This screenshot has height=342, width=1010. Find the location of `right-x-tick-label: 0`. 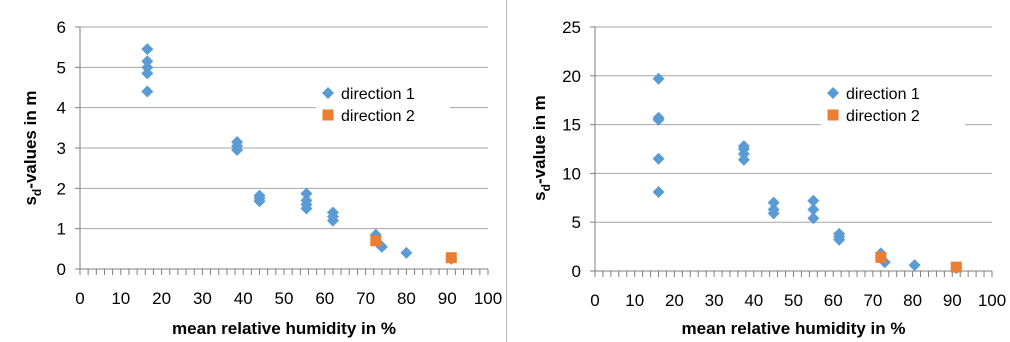

right-x-tick-label: 0 is located at coordinates (594, 300).